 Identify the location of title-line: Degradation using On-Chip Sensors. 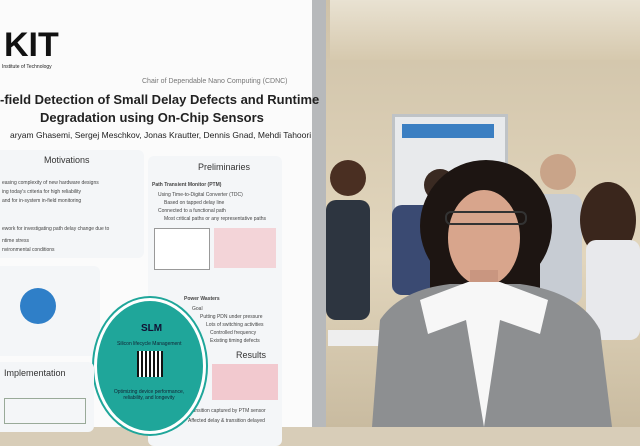
(152, 117).